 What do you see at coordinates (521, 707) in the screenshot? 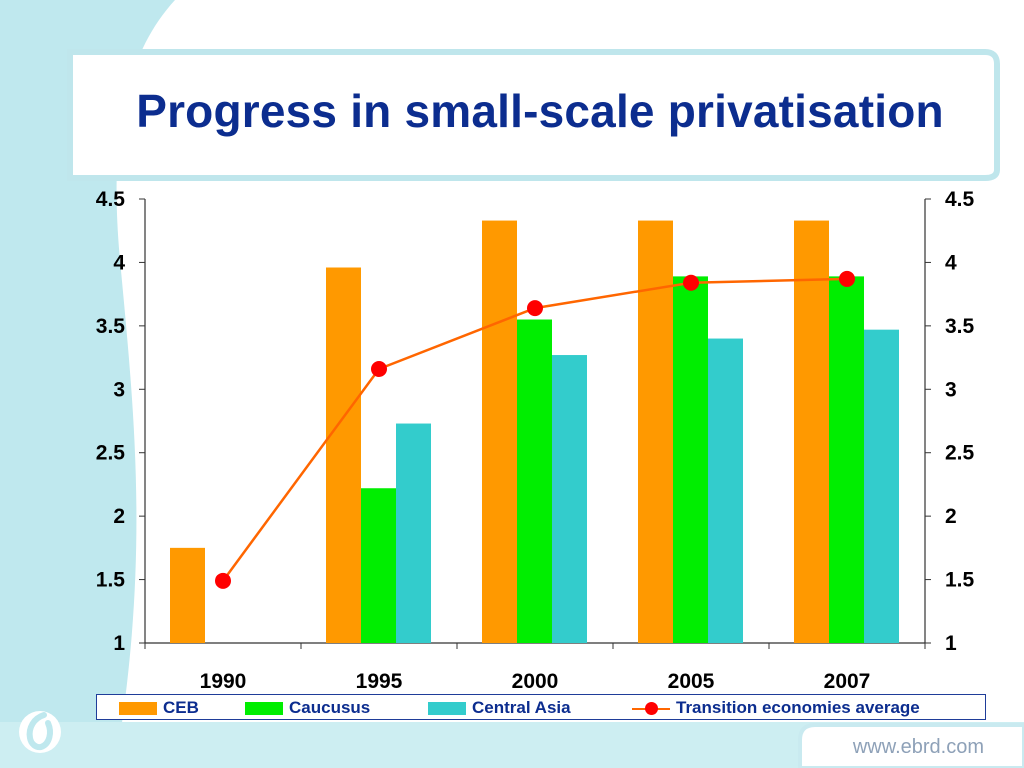
I see `legend-label-central-asia: Central Asia` at bounding box center [521, 707].